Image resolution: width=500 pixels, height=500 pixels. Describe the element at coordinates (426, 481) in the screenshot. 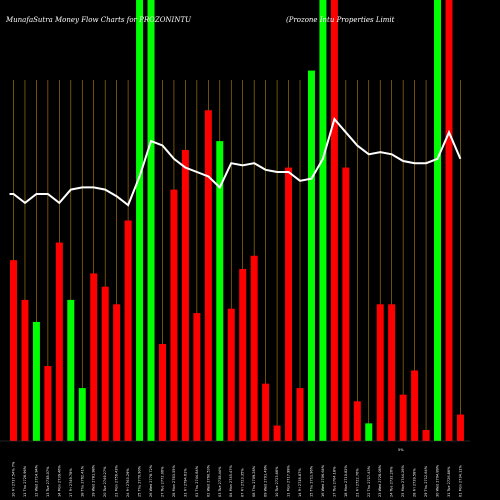

I see `x-tick-label: 29 Thu 2712.64%` at that location.